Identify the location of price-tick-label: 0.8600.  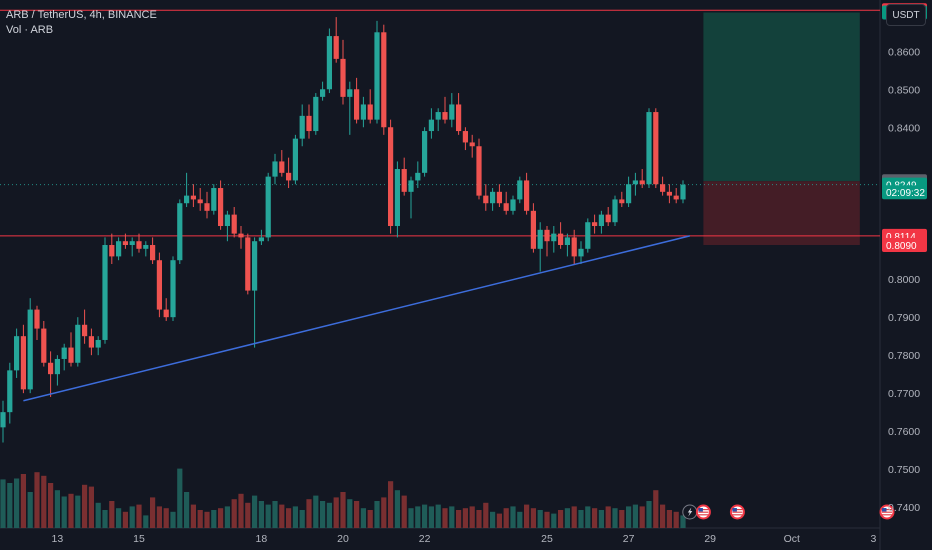
(904, 52).